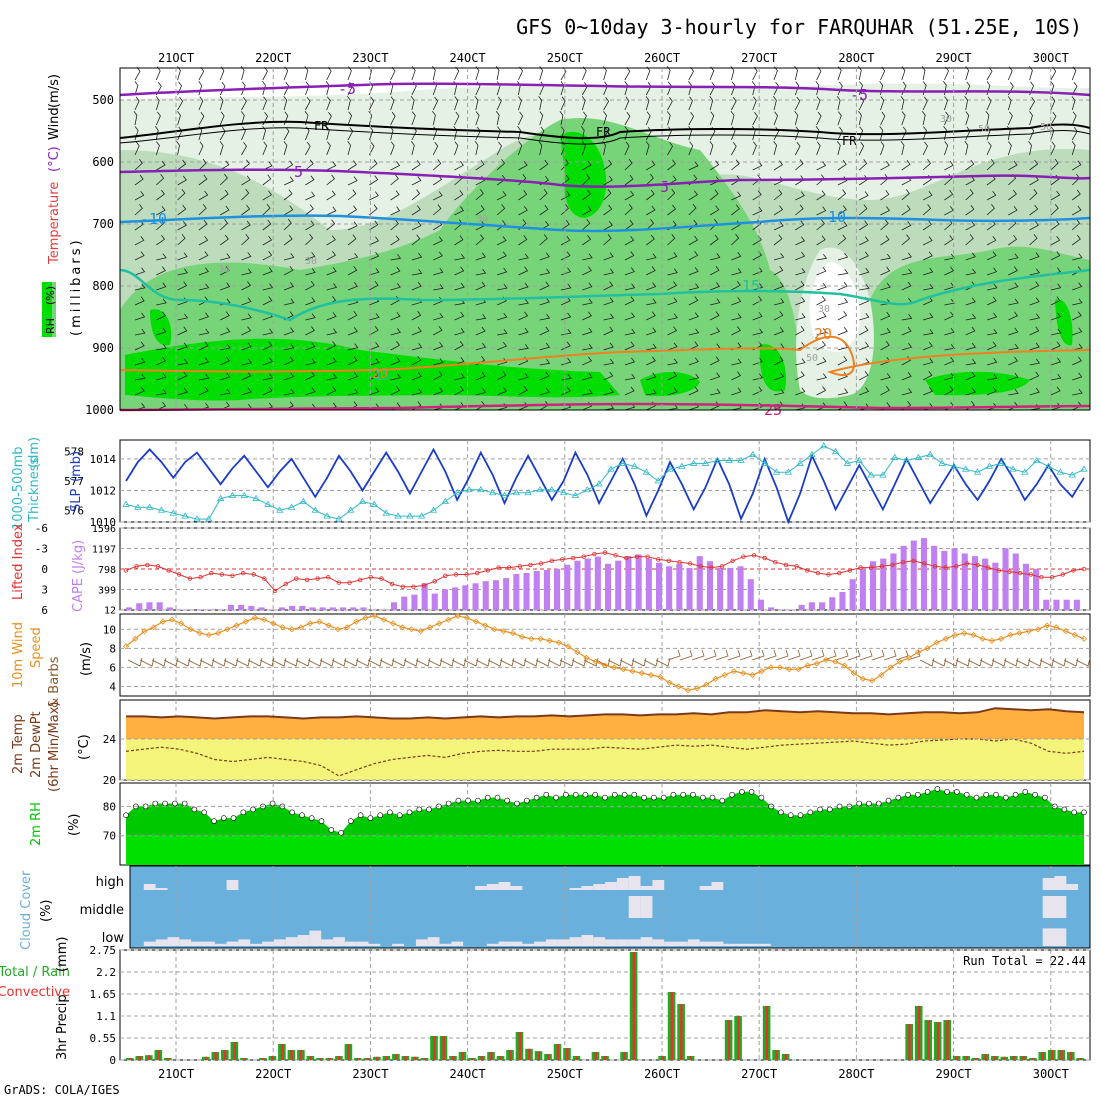  What do you see at coordinates (603, 132) in the screenshot?
I see `contour-label: FR` at bounding box center [603, 132].